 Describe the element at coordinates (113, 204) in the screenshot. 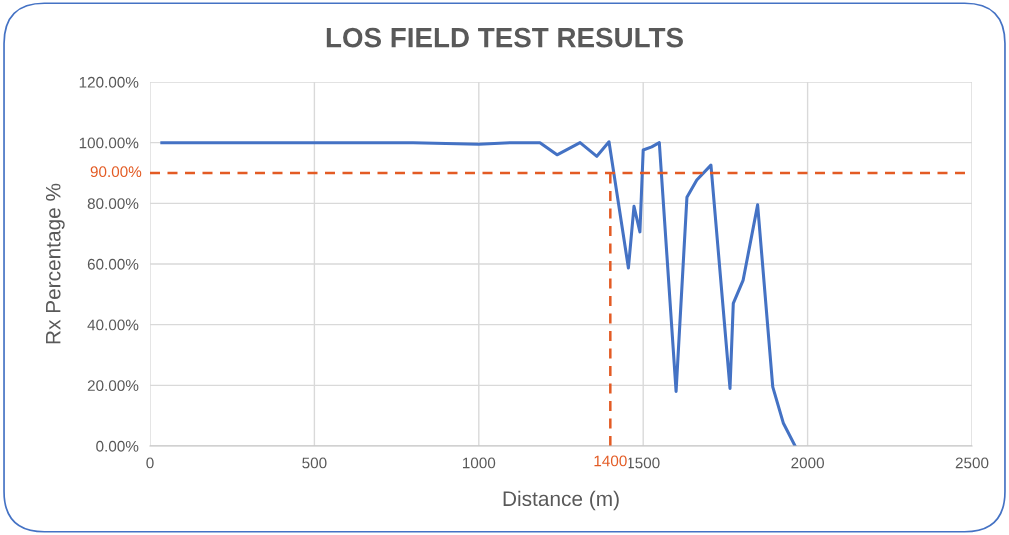

I see `y-tick-label: 80.00%` at that location.